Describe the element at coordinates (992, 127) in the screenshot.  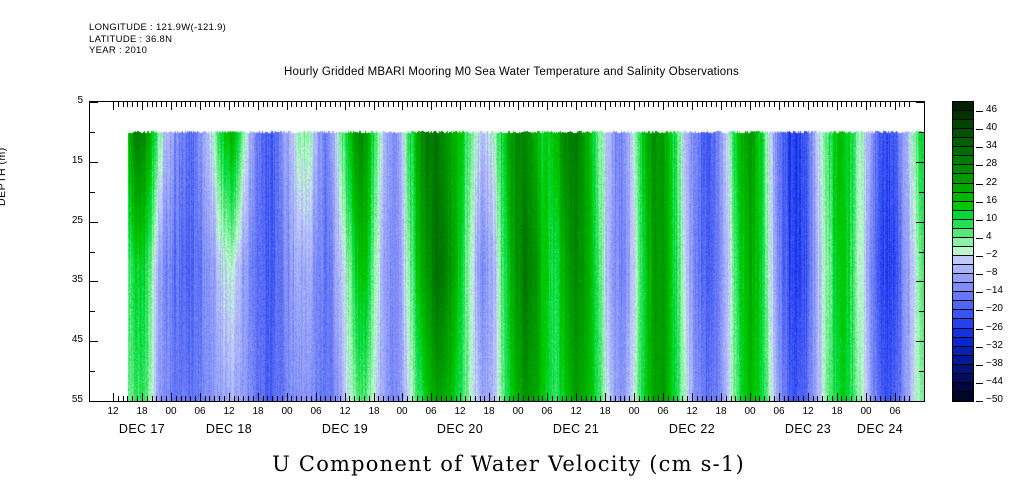
I see `colorbar-label-40: 40` at that location.